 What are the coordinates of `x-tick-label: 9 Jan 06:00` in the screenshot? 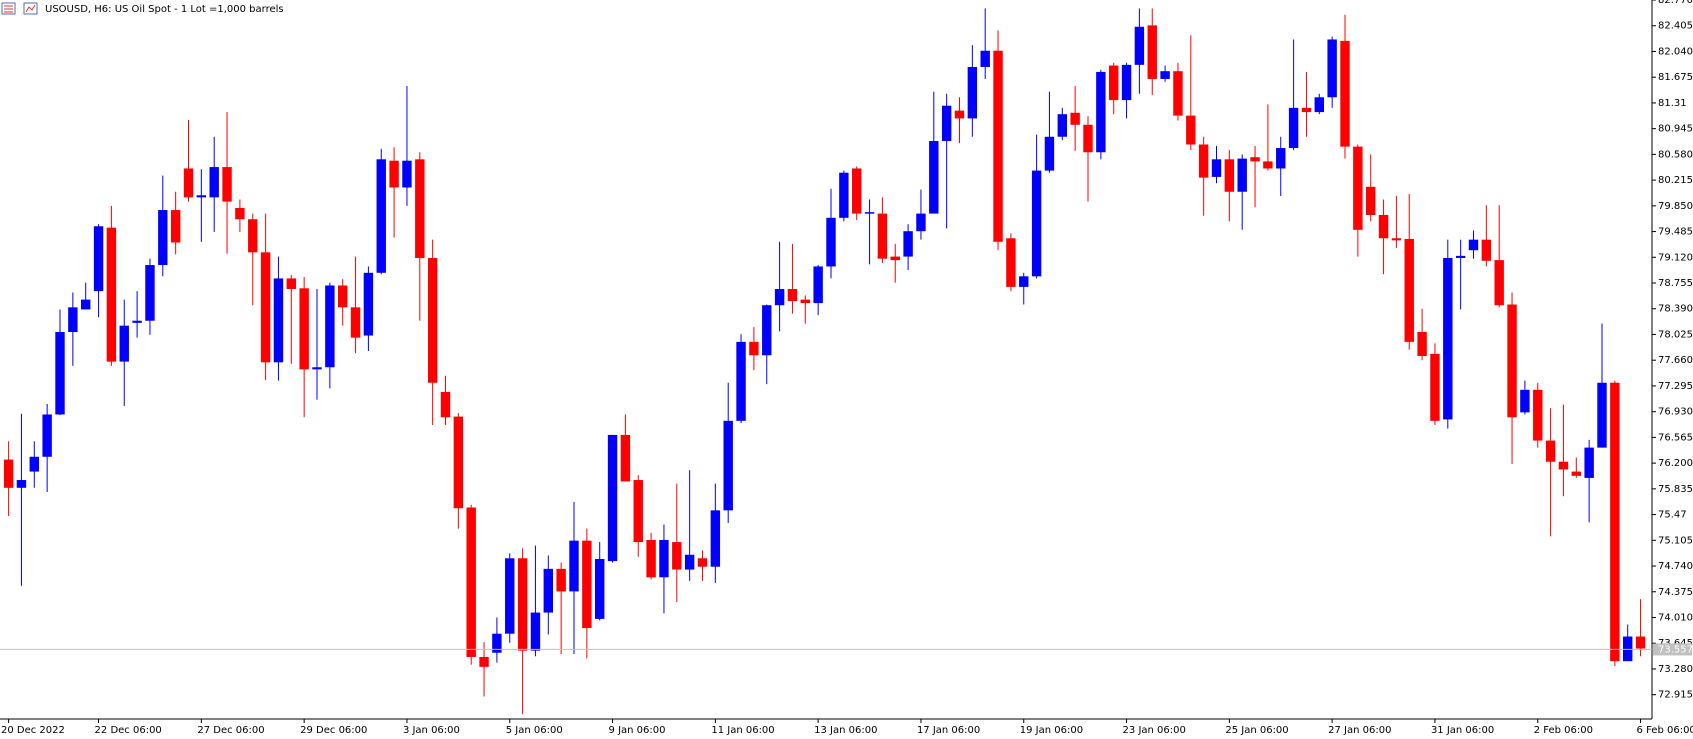 It's located at (637, 730).